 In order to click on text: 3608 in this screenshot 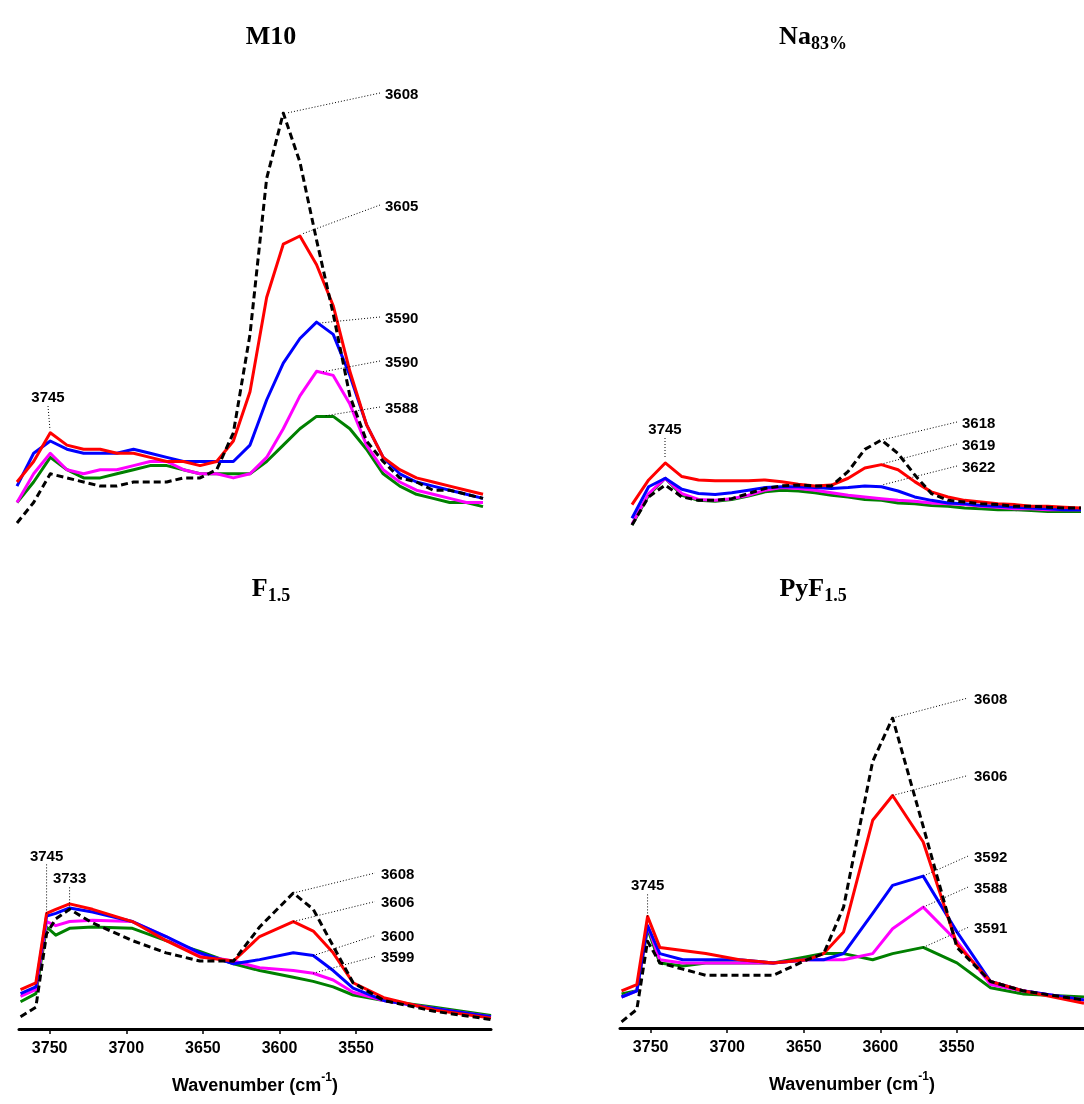, I will do `click(402, 93)`.